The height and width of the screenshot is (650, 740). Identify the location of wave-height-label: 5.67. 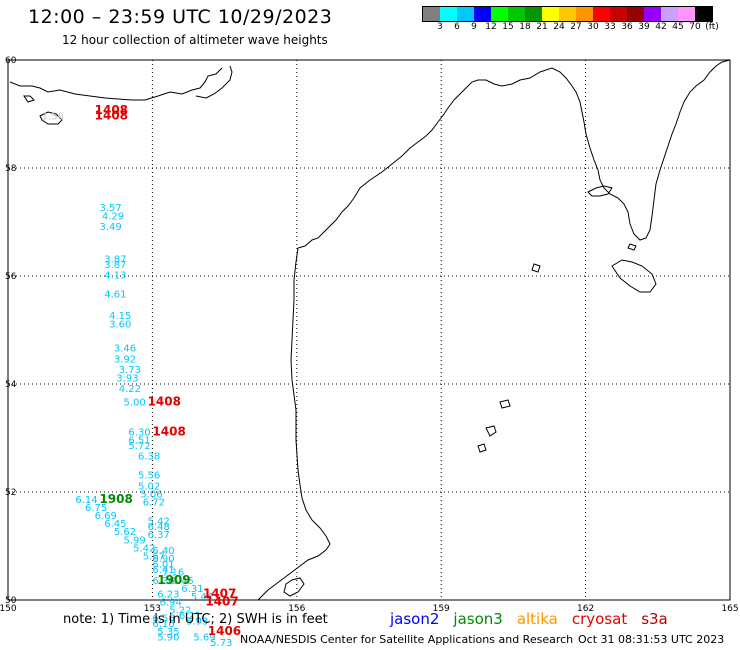
(154, 557).